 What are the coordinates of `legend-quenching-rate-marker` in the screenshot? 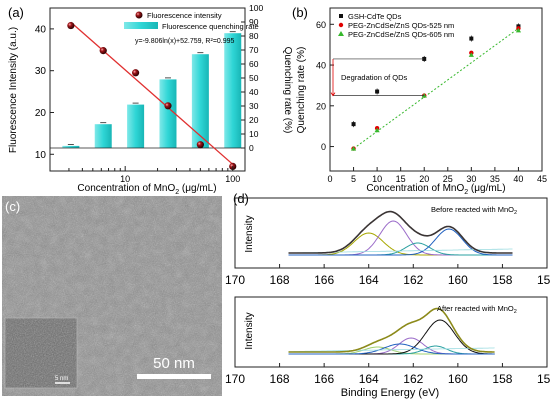 It's located at (141, 25).